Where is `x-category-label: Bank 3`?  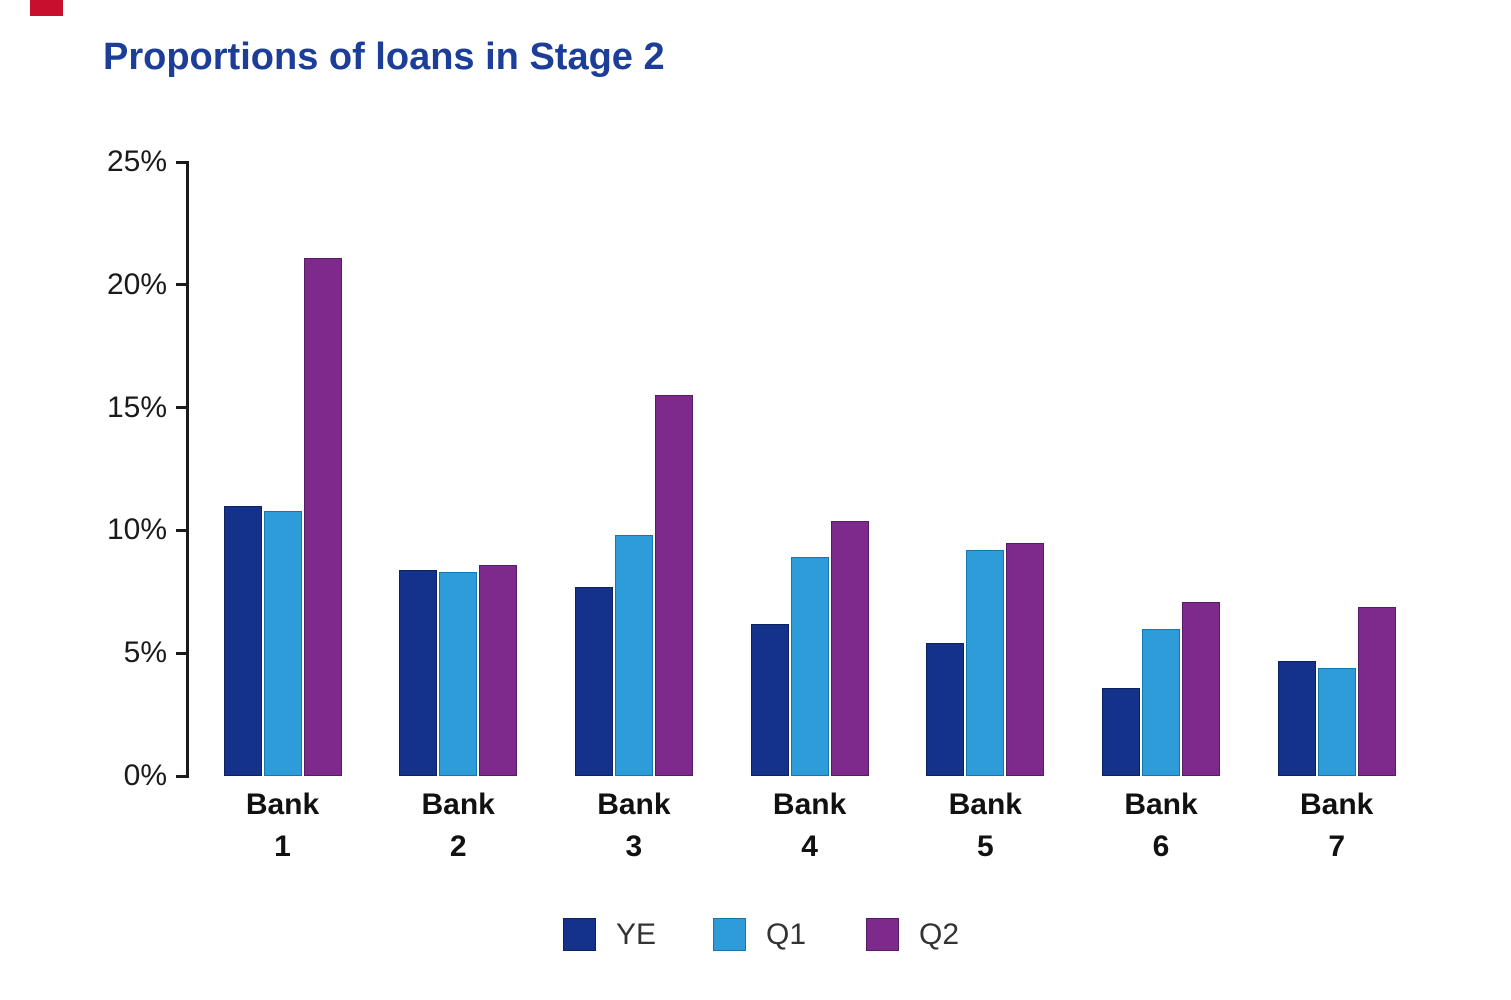
x-category-label: Bank 3 is located at coordinates (634, 825).